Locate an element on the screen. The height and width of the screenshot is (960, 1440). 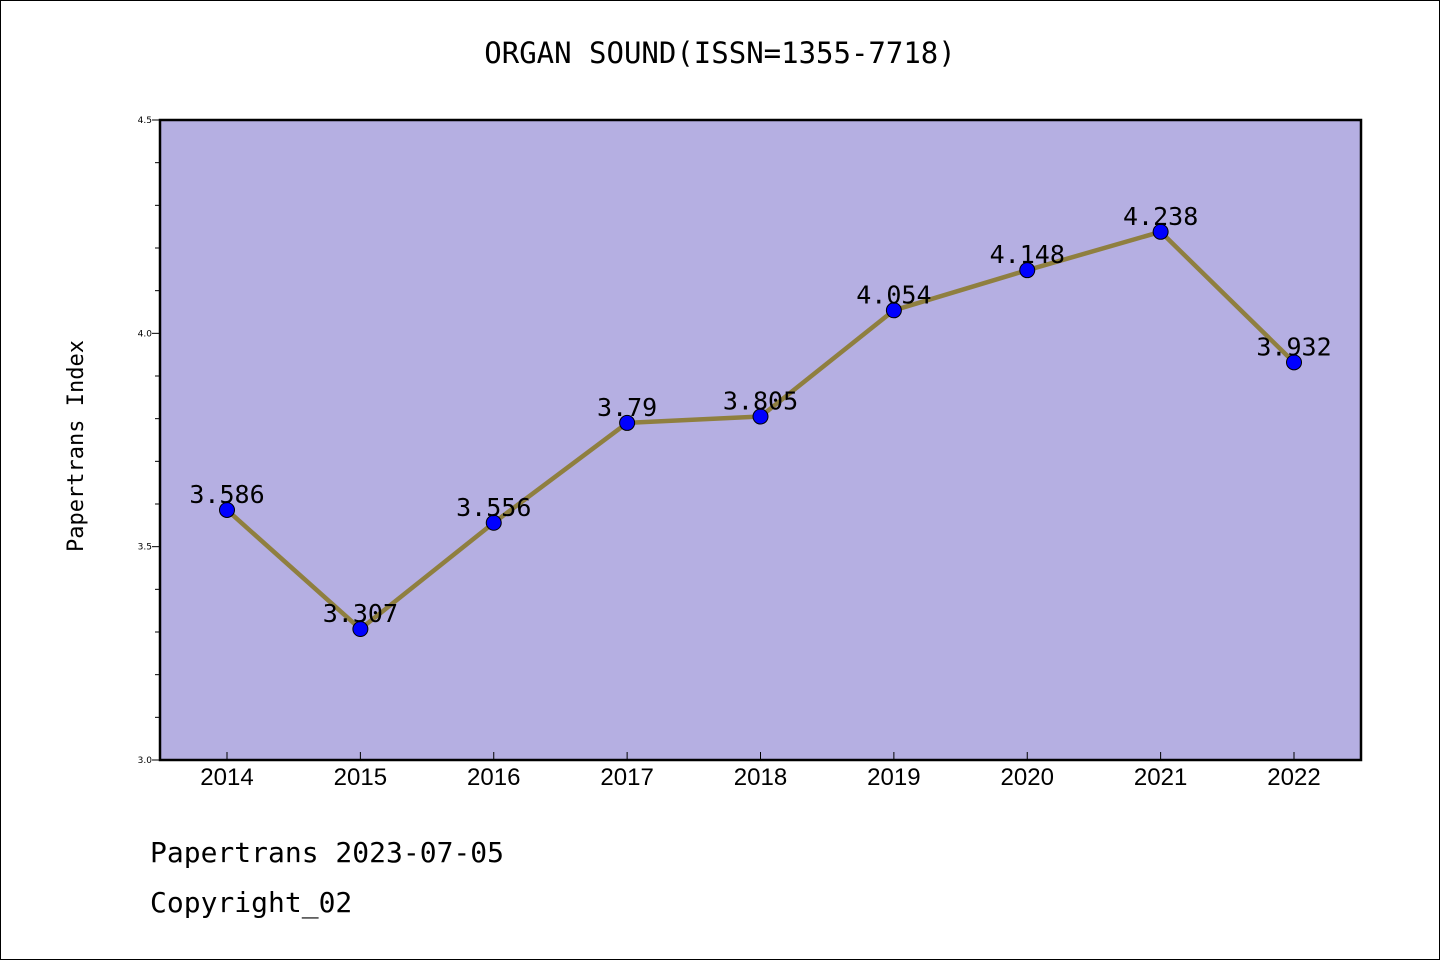
x-tick-label: 2019 is located at coordinates (893, 777).